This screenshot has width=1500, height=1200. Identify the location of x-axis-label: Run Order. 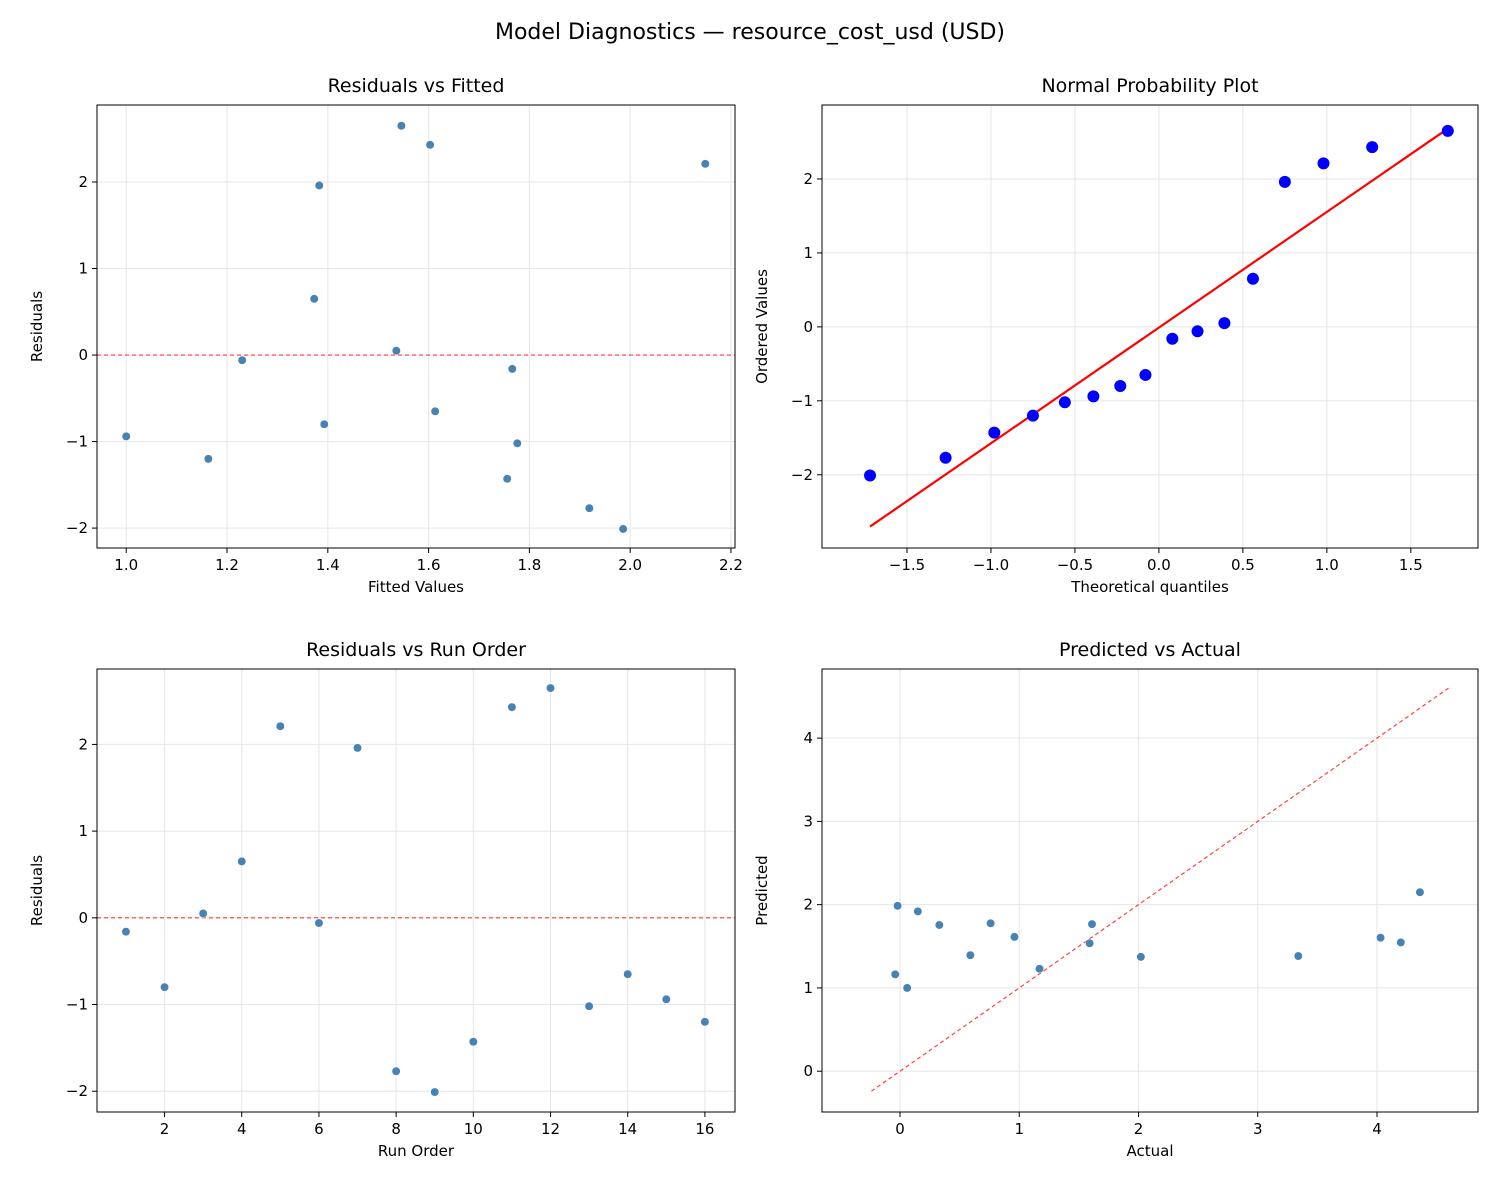
(416, 1151).